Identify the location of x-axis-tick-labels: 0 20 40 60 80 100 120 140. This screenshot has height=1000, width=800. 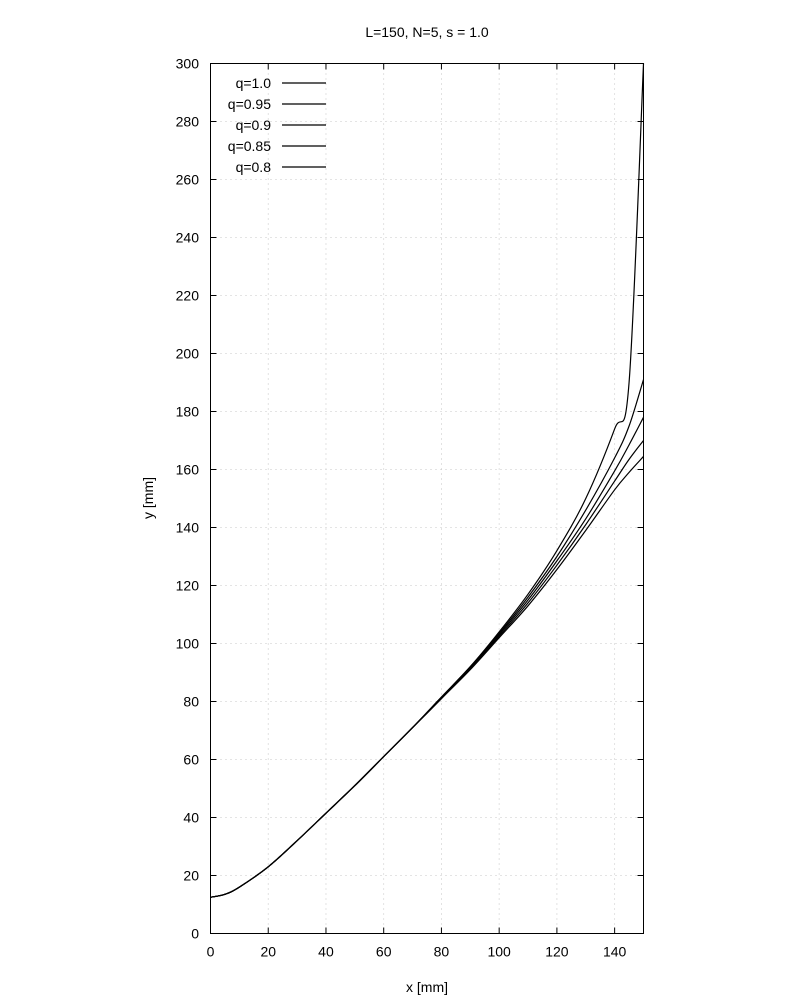
(417, 952).